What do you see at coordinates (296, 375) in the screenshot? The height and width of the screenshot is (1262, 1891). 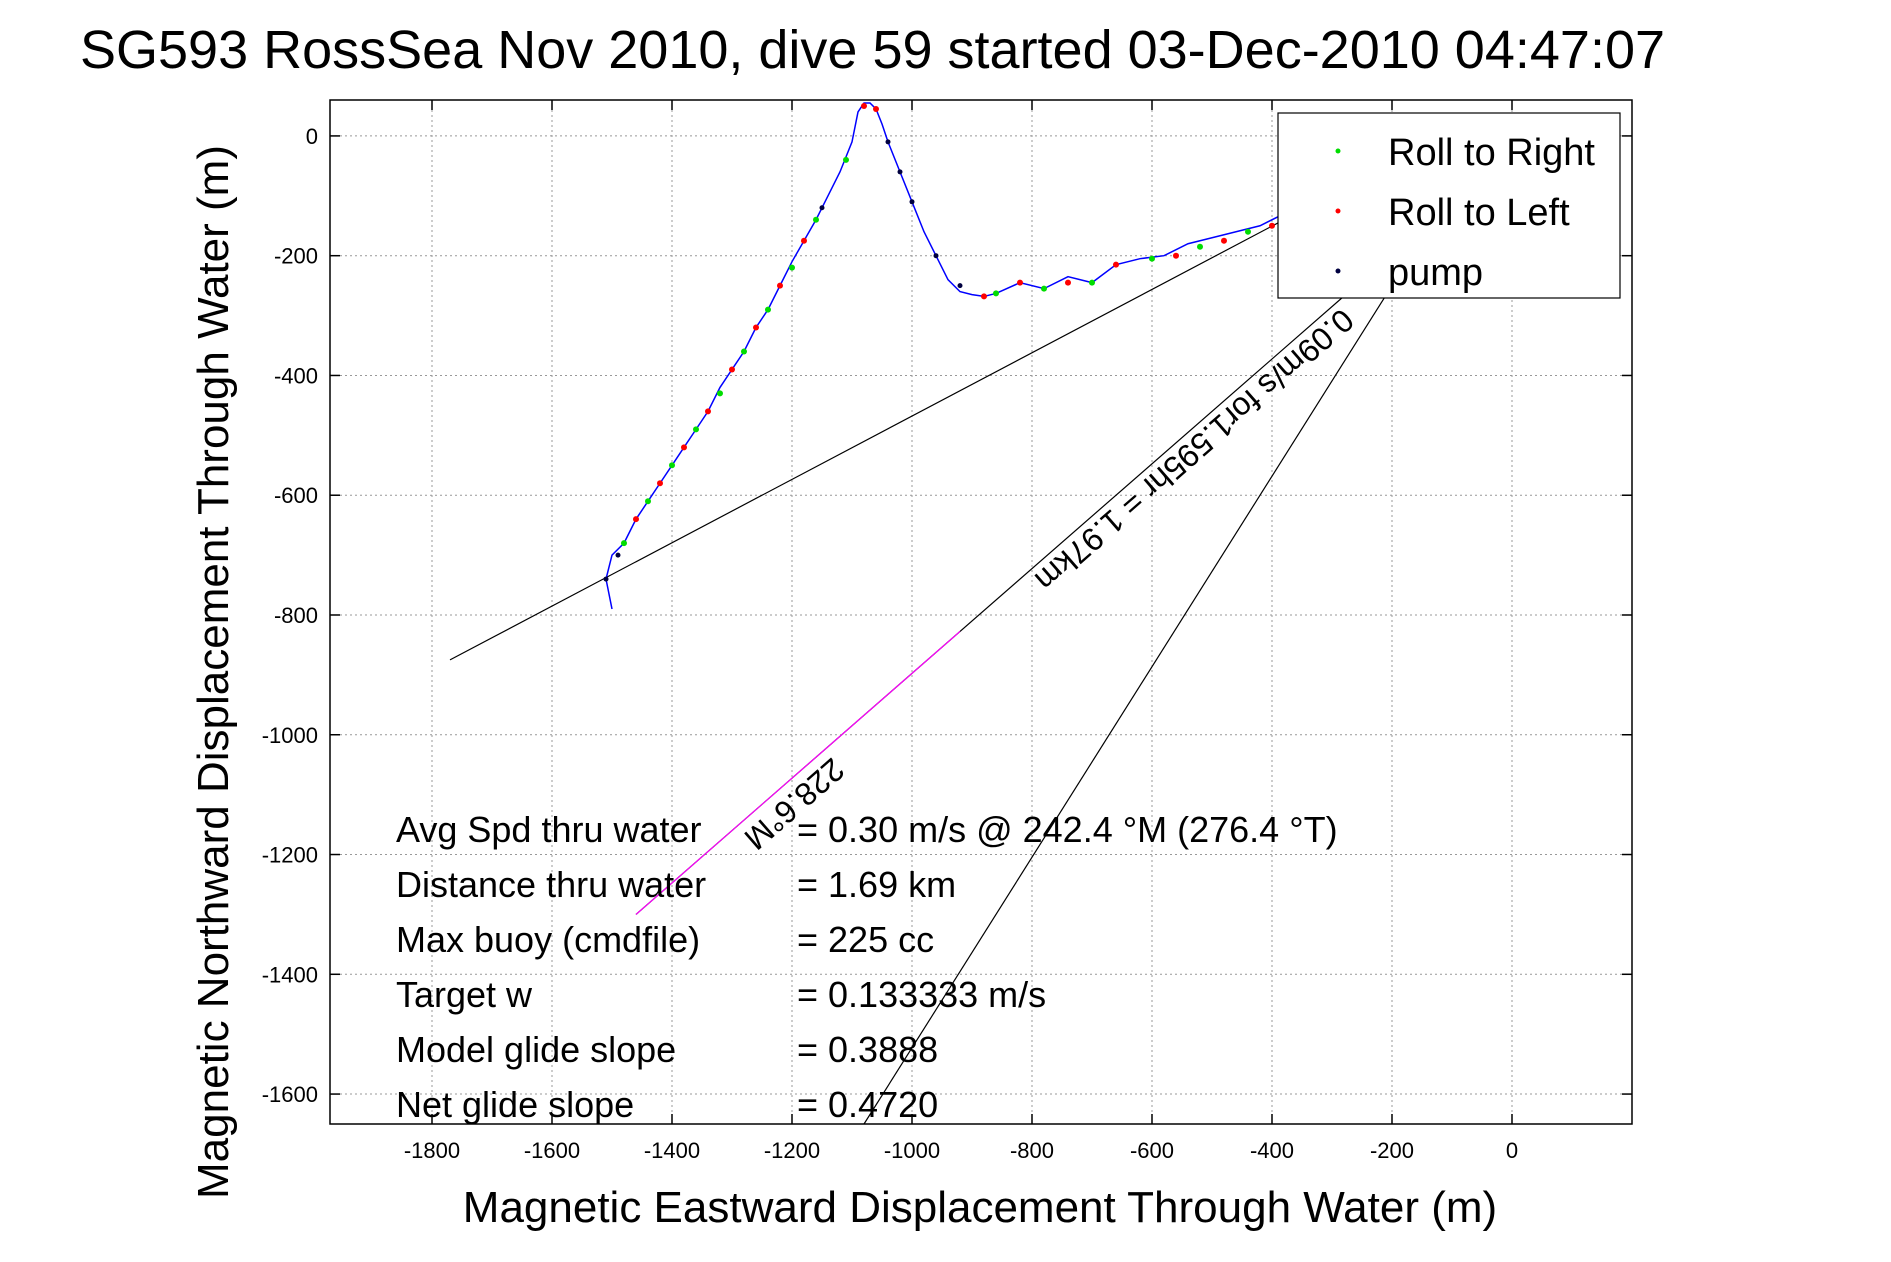 I see `y-tick-label: -400` at bounding box center [296, 375].